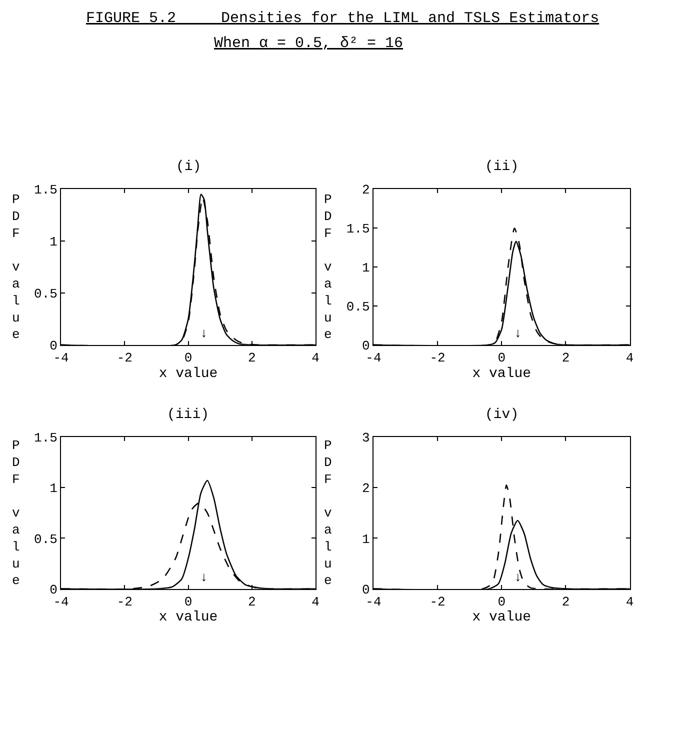 The width and height of the screenshot is (680, 733). Describe the element at coordinates (309, 43) in the screenshot. I see `text: When α = 0.5, δ² = 16` at that location.